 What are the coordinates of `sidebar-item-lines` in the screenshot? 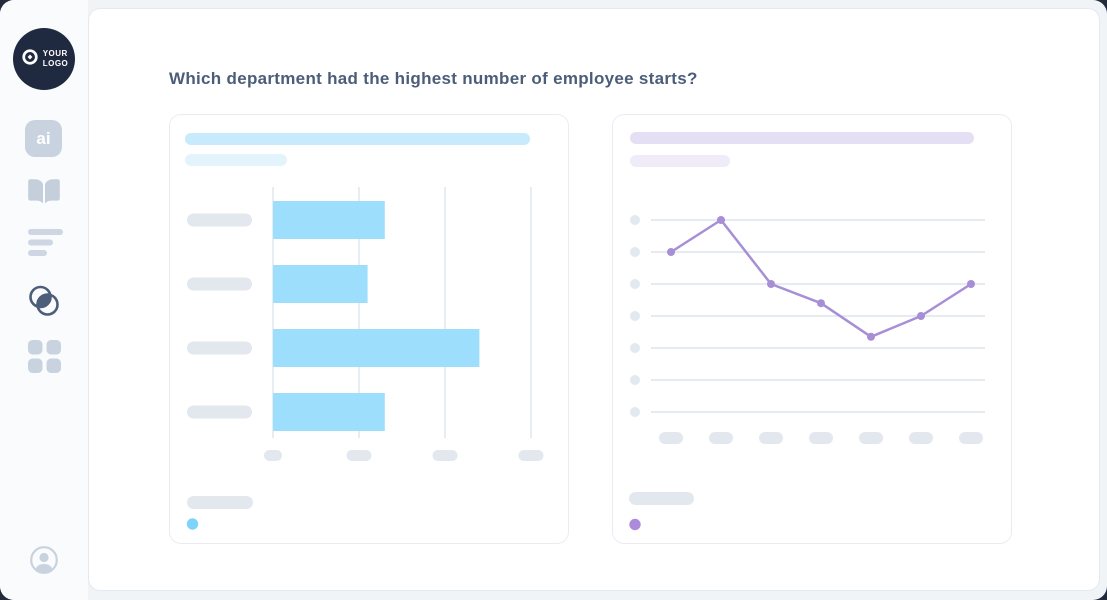 It's located at (46, 245).